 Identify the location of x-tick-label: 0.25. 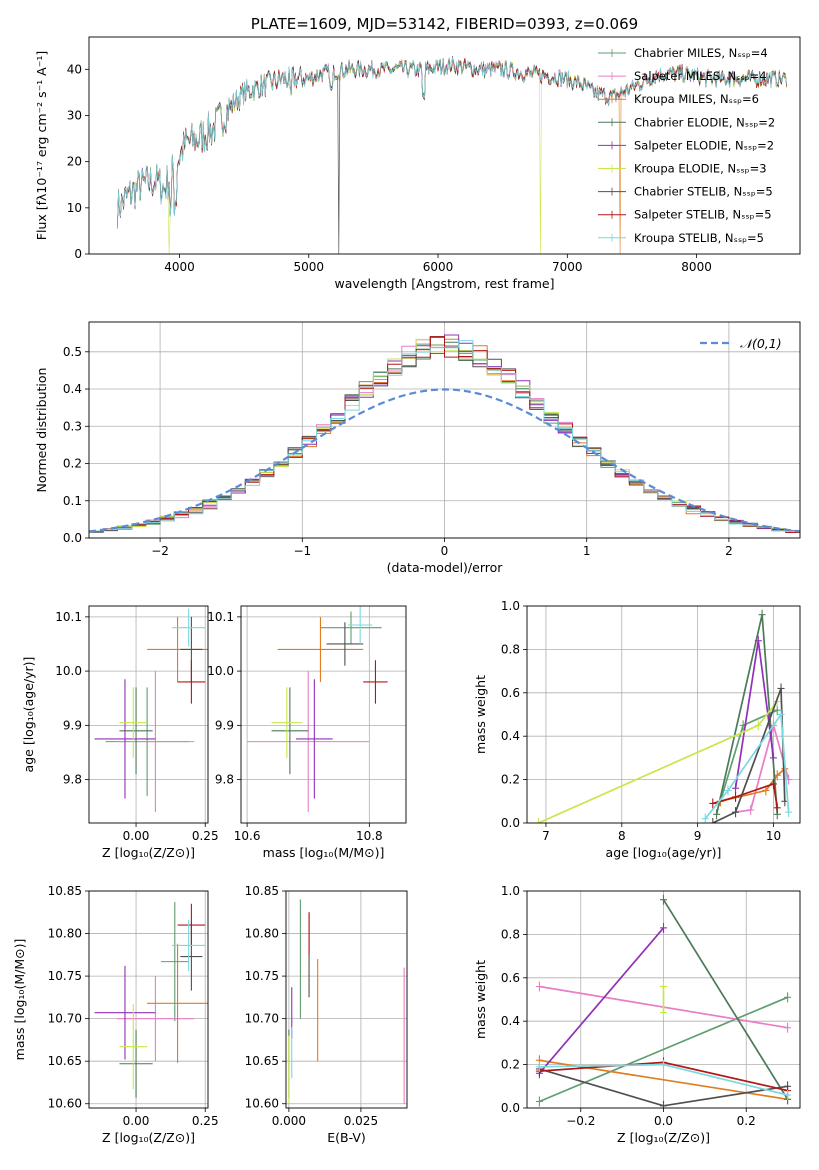
(205, 1121).